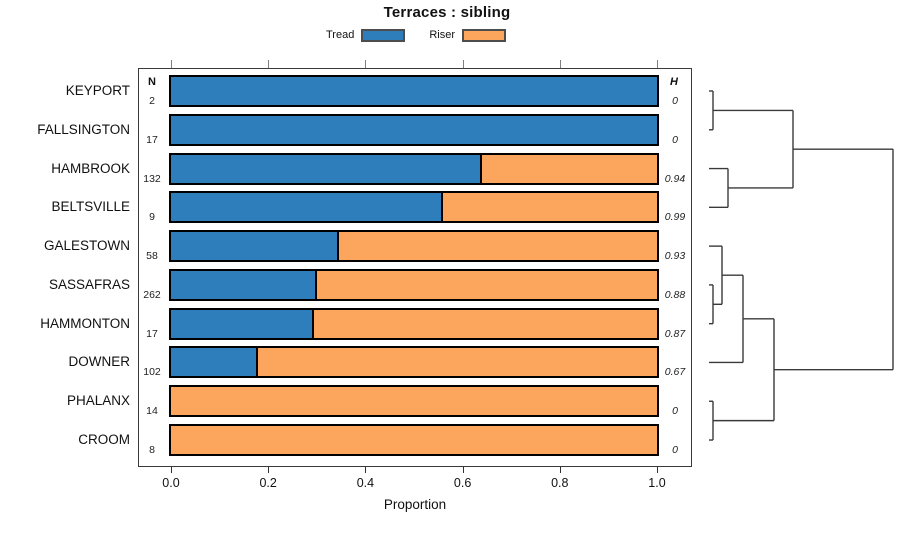 Image resolution: width=900 pixels, height=540 pixels. Describe the element at coordinates (675, 217) in the screenshot. I see `h-value: 0.99` at that location.